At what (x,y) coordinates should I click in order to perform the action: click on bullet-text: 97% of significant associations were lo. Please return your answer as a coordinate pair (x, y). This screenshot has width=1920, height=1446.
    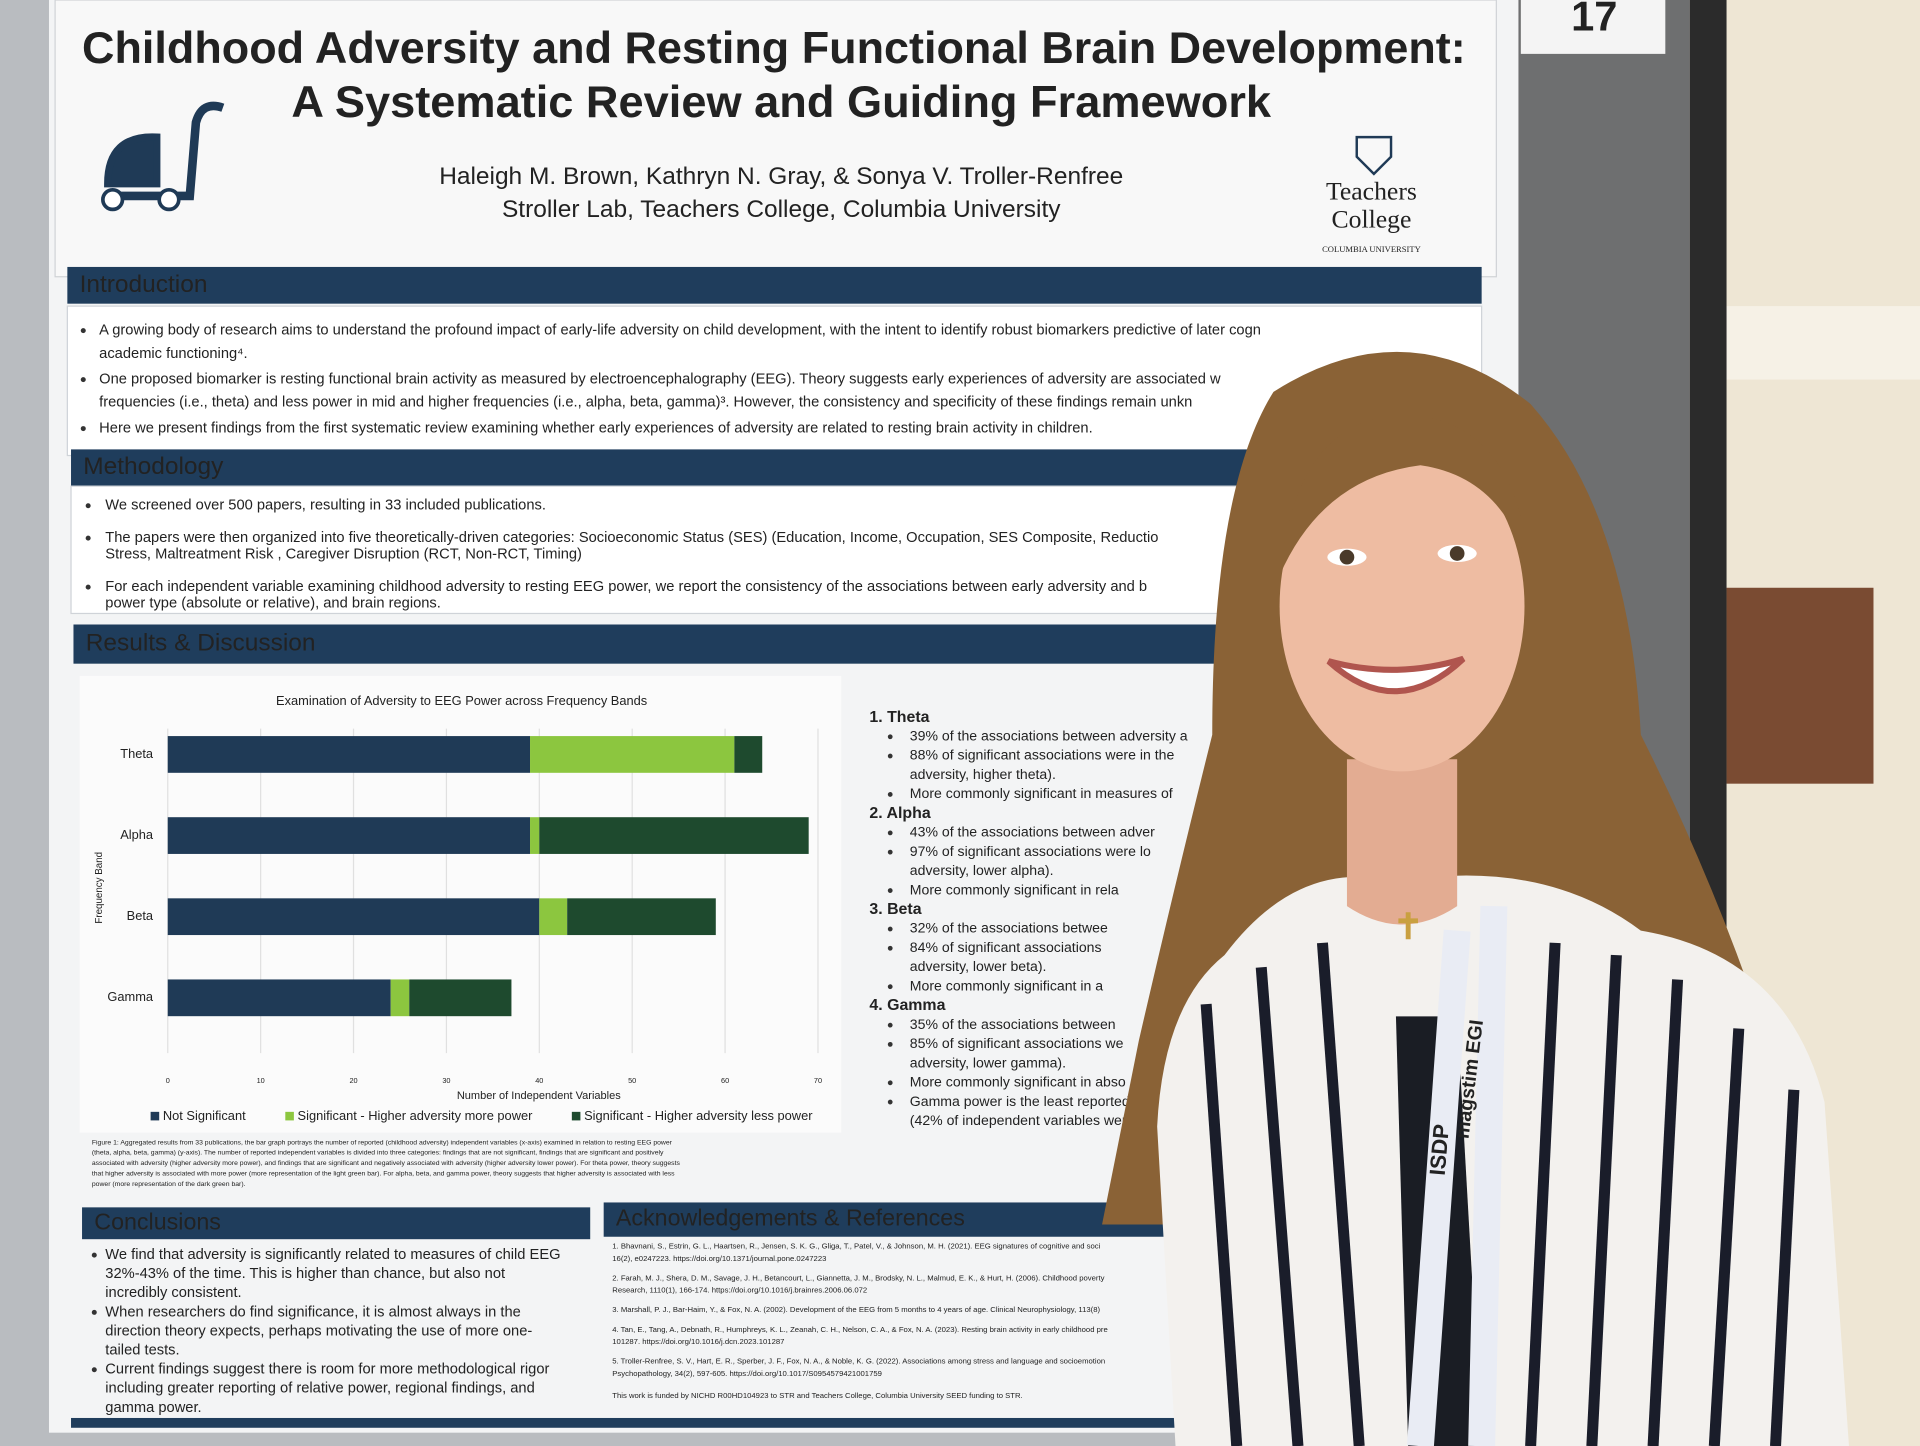
    Looking at the image, I should click on (1030, 851).